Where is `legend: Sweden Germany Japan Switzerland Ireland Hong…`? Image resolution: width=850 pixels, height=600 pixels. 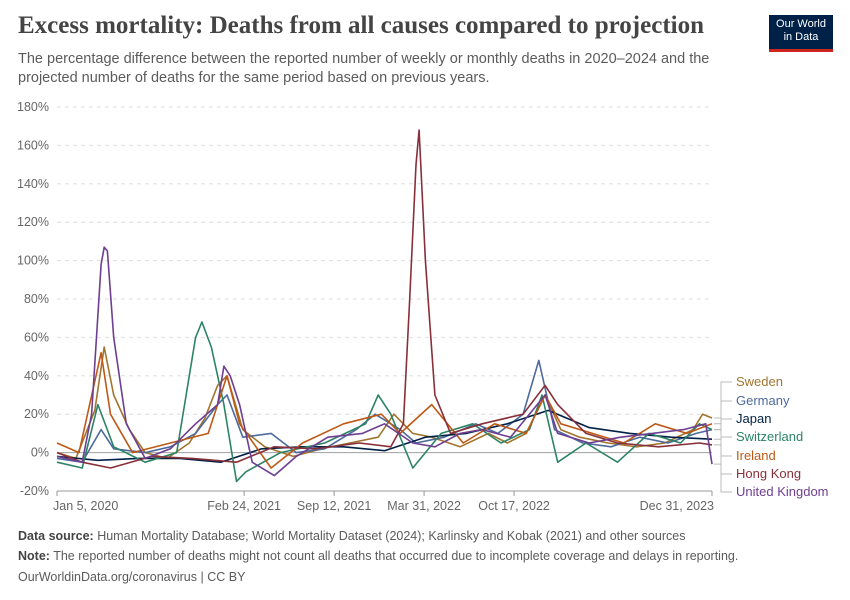
legend: Sweden Germany Japan Switzerland Ireland Hong… is located at coordinates (771, 436).